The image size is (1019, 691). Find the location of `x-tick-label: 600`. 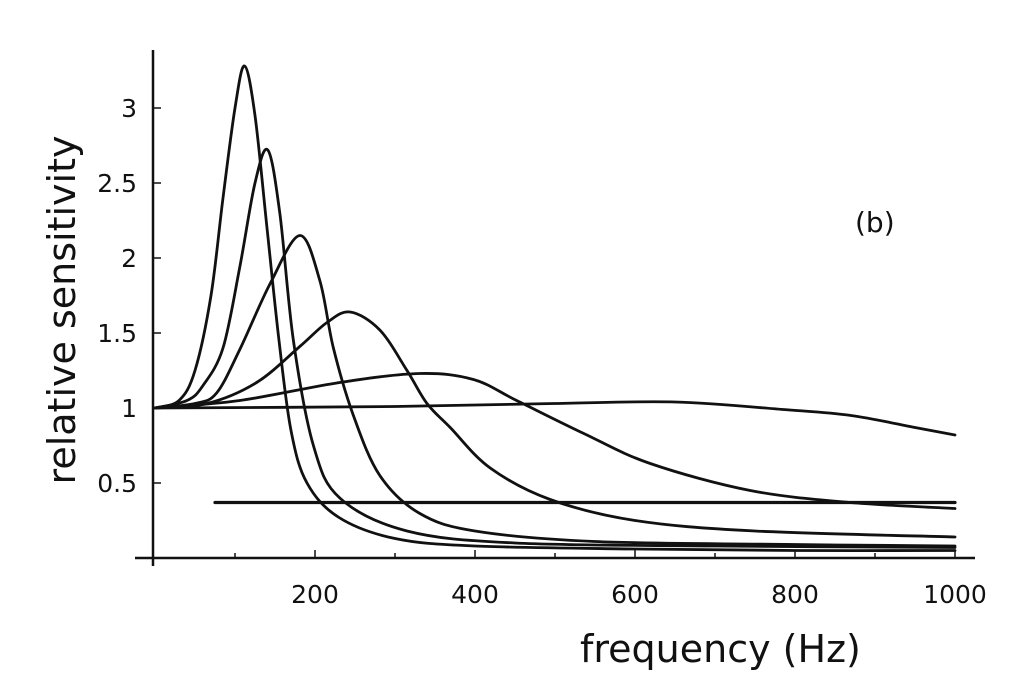

x-tick-label: 600 is located at coordinates (635, 594).